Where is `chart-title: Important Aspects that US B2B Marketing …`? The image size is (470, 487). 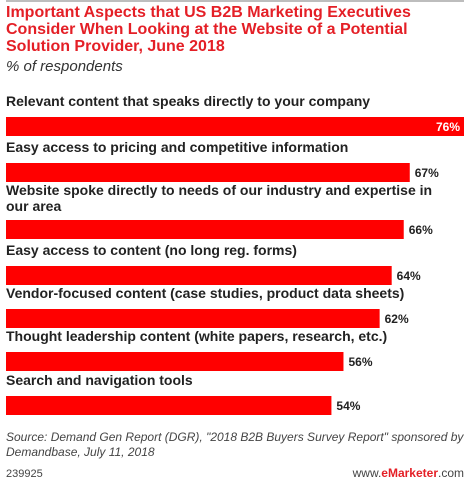
chart-title: Important Aspects that US B2B Marketing … is located at coordinates (208, 29).